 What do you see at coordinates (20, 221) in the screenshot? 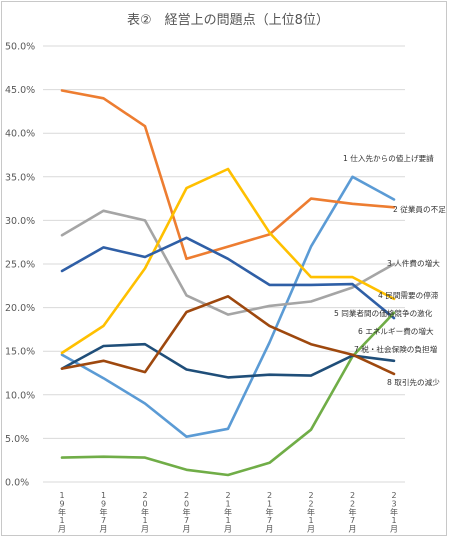
I see `y-tick-label: 30.0%` at bounding box center [20, 221].